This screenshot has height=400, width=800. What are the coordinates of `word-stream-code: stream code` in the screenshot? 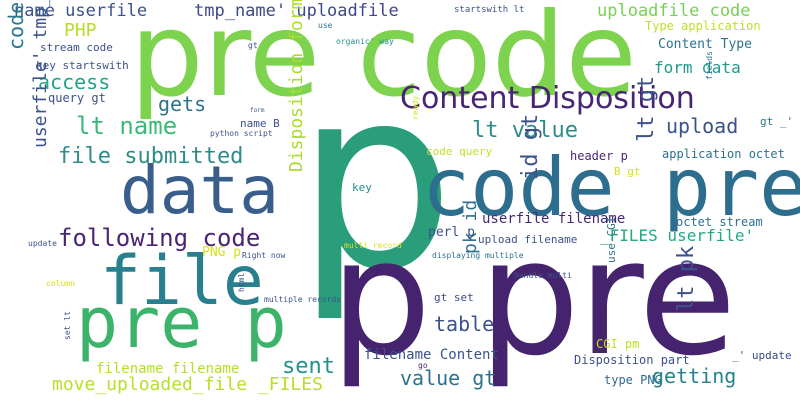 It's located at (76, 47).